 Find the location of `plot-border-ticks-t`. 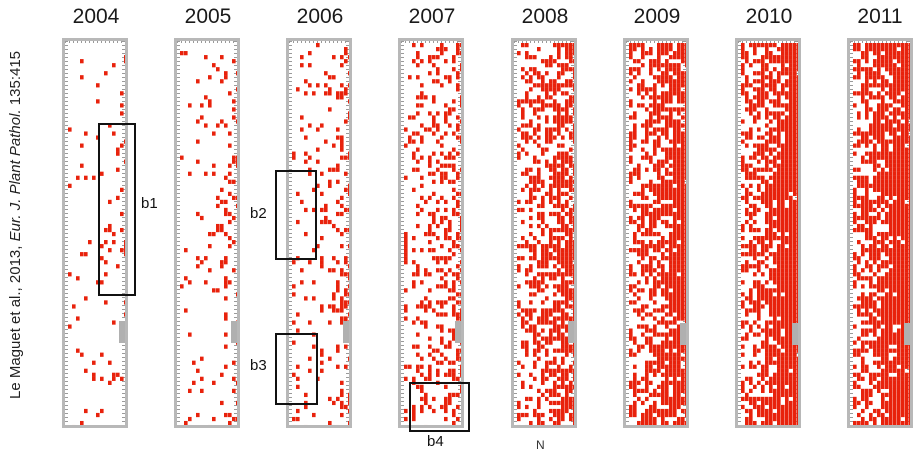

plot-border-ticks-t is located at coordinates (207, 42).